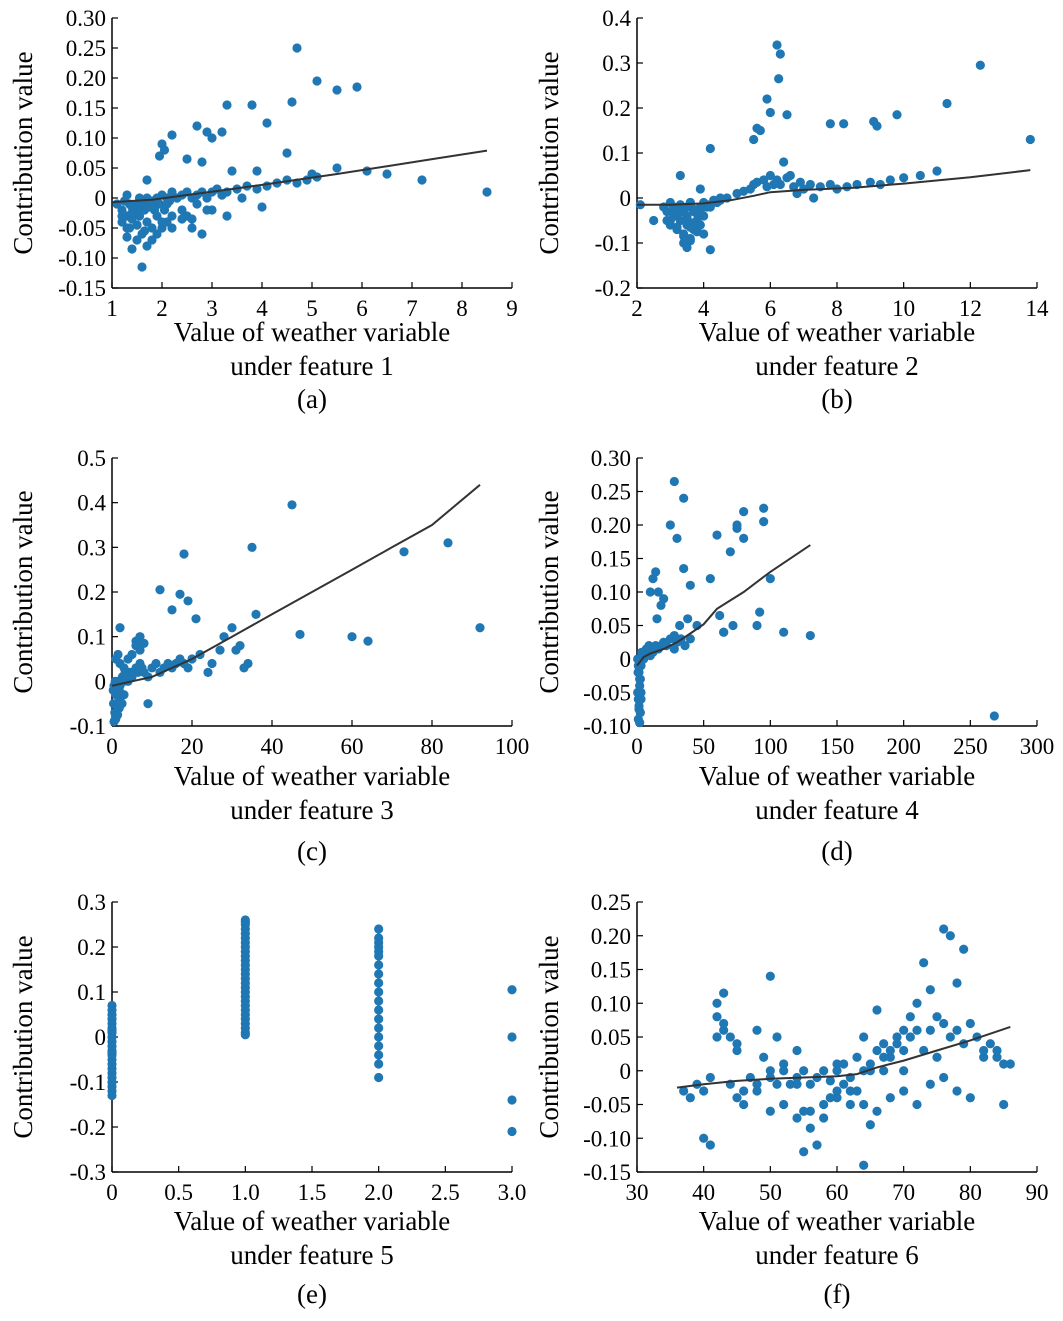 This screenshot has height=1321, width=1063. Describe the element at coordinates (613, 288) in the screenshot. I see `y-tick-label: -0.2` at that location.